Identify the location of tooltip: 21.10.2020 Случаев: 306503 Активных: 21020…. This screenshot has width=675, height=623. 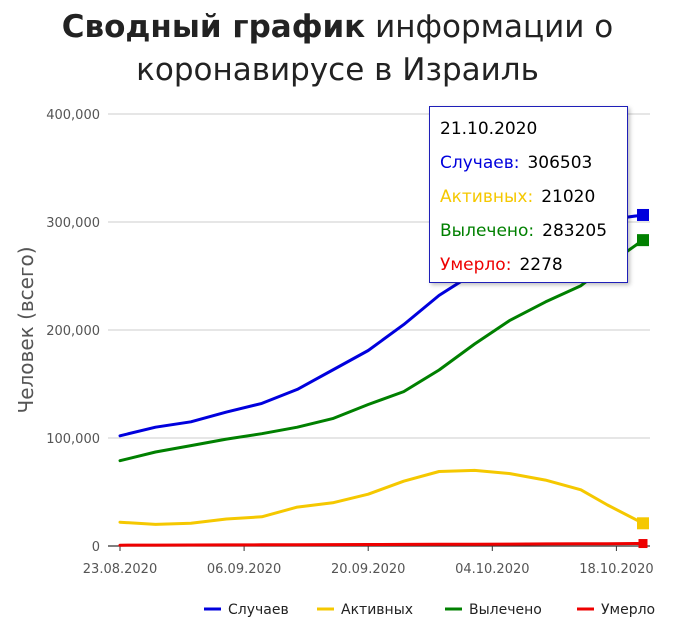
(528, 194).